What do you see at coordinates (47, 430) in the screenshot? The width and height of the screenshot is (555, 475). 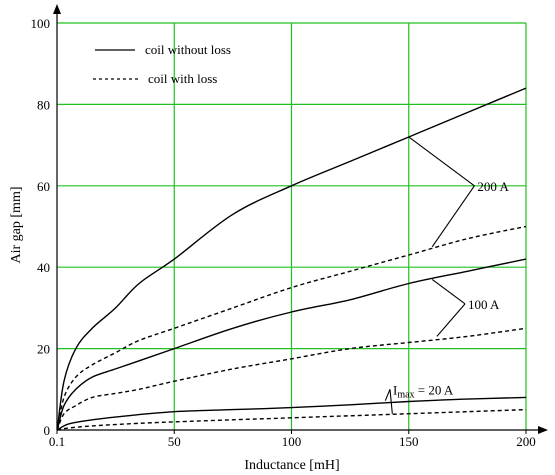 I see `y-tick-label-0: 0` at bounding box center [47, 430].